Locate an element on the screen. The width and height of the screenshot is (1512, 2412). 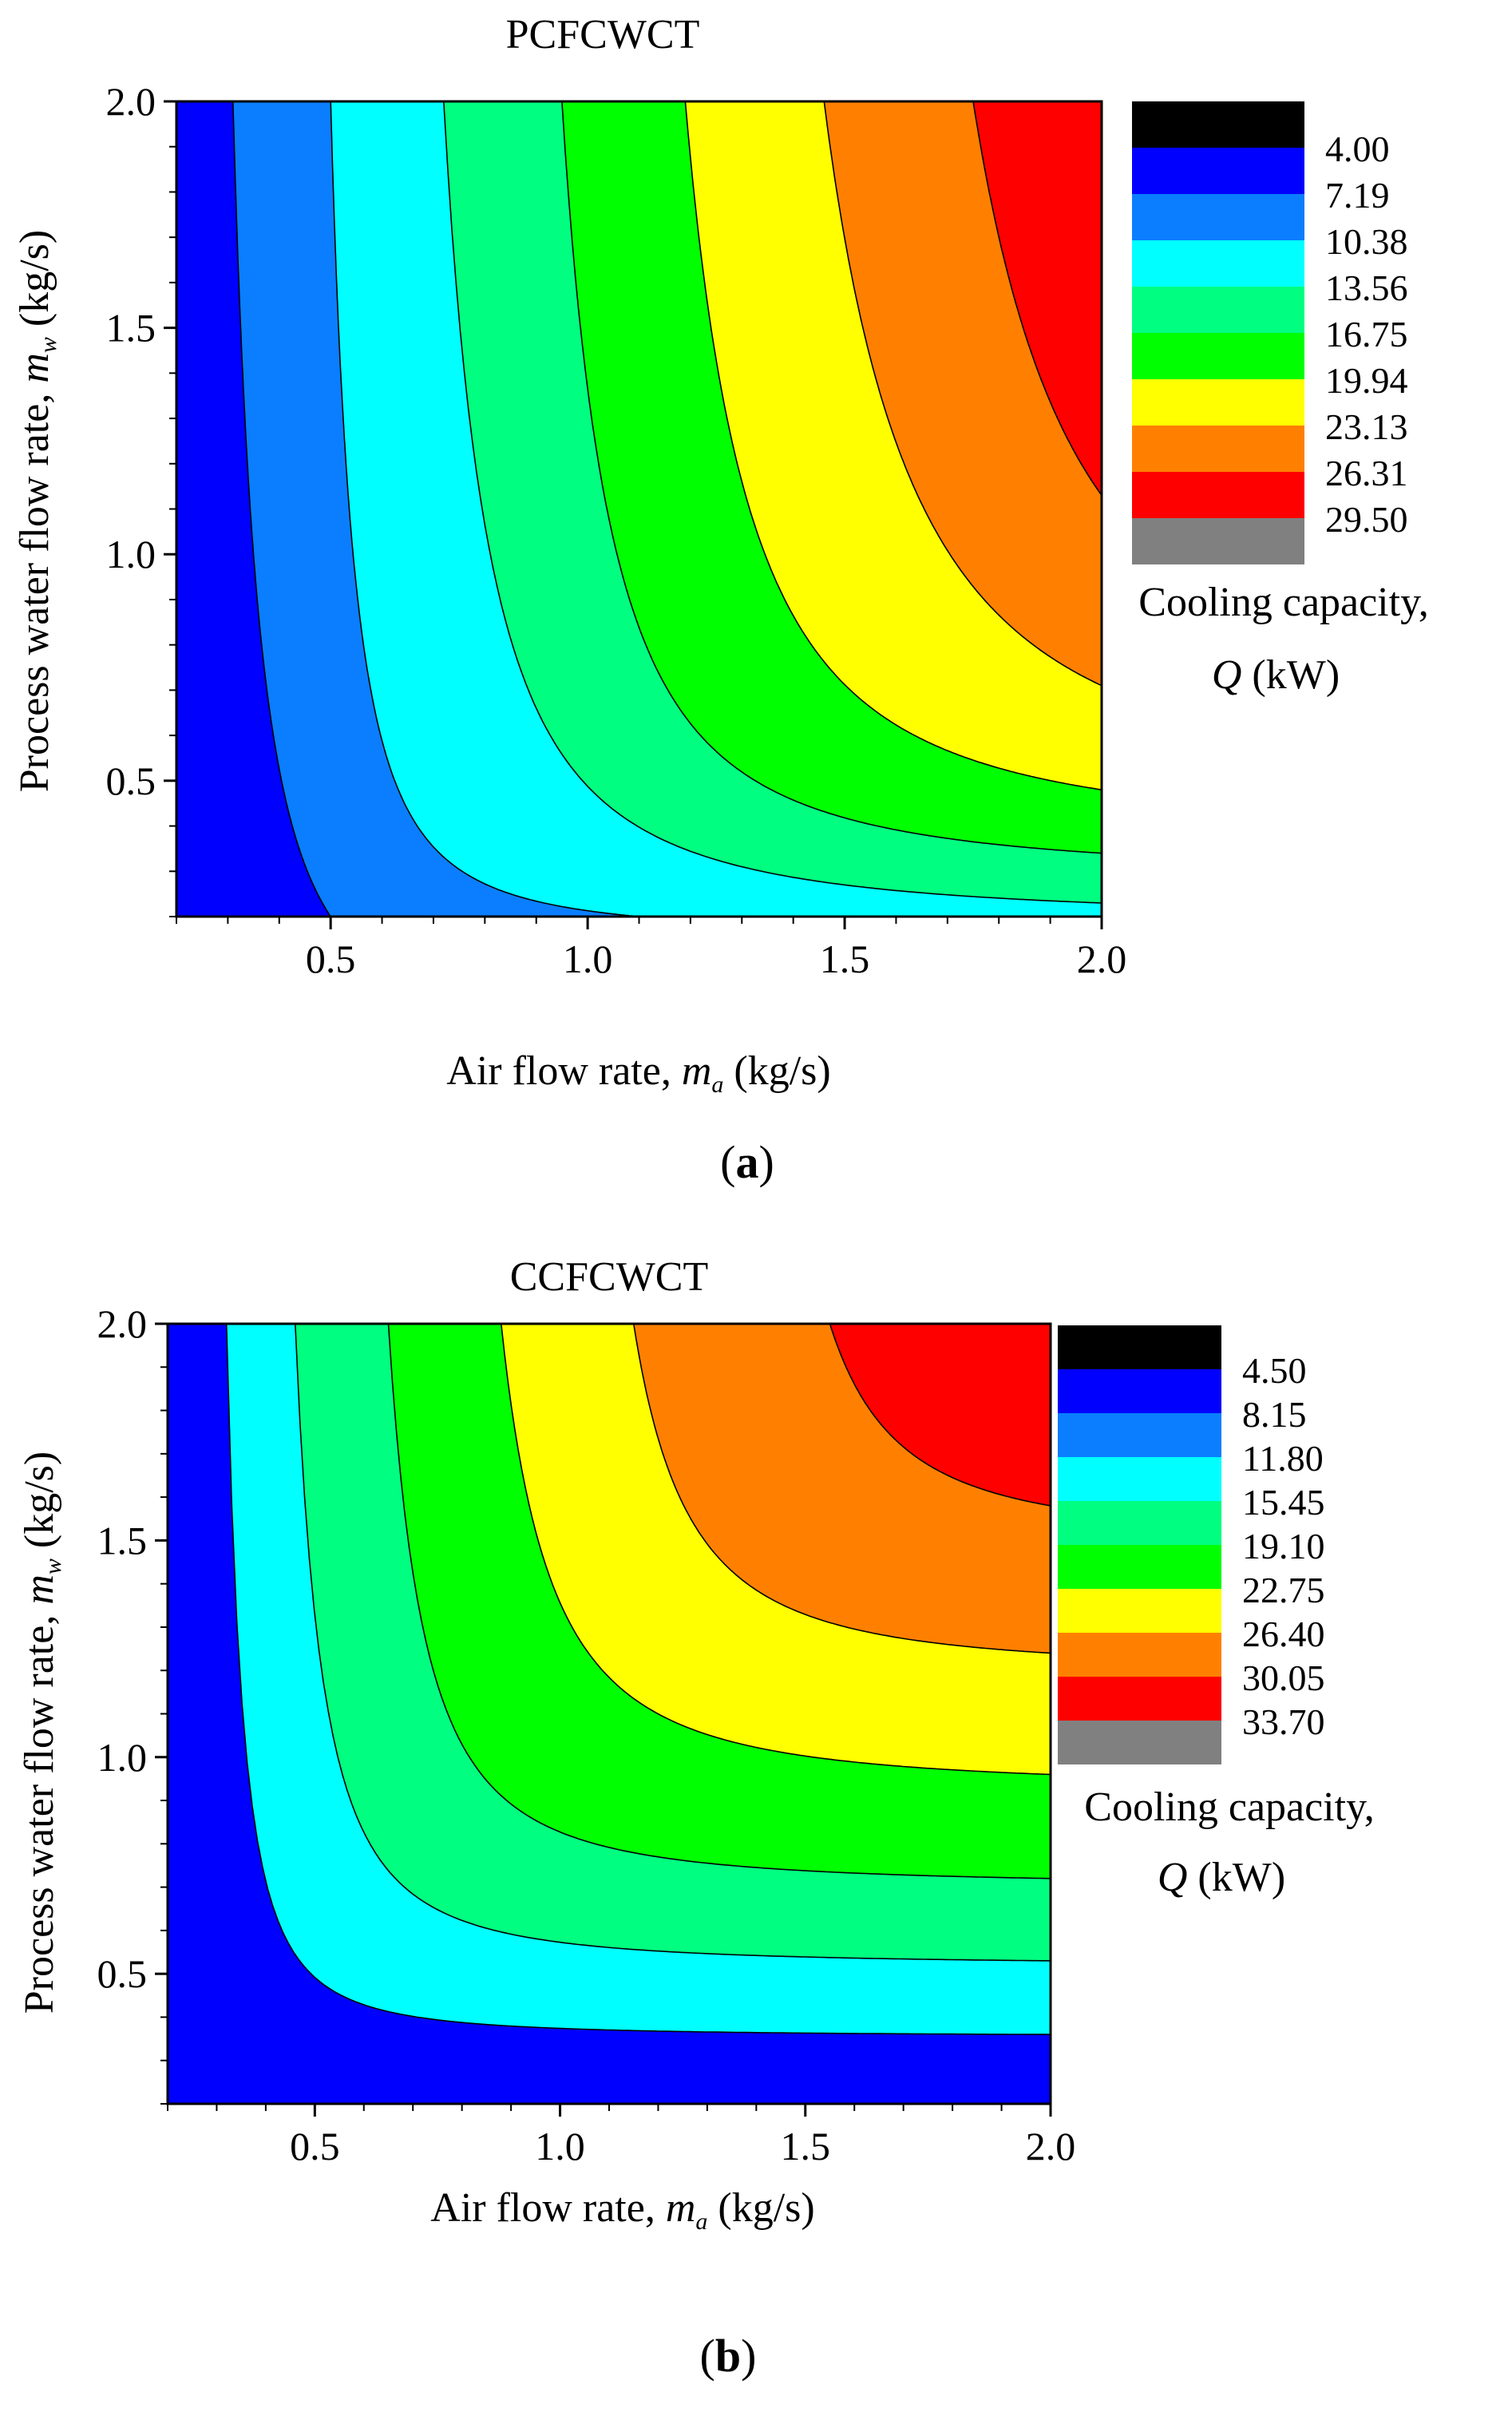
legend-level-label: 30.05 is located at coordinates (1283, 1678).